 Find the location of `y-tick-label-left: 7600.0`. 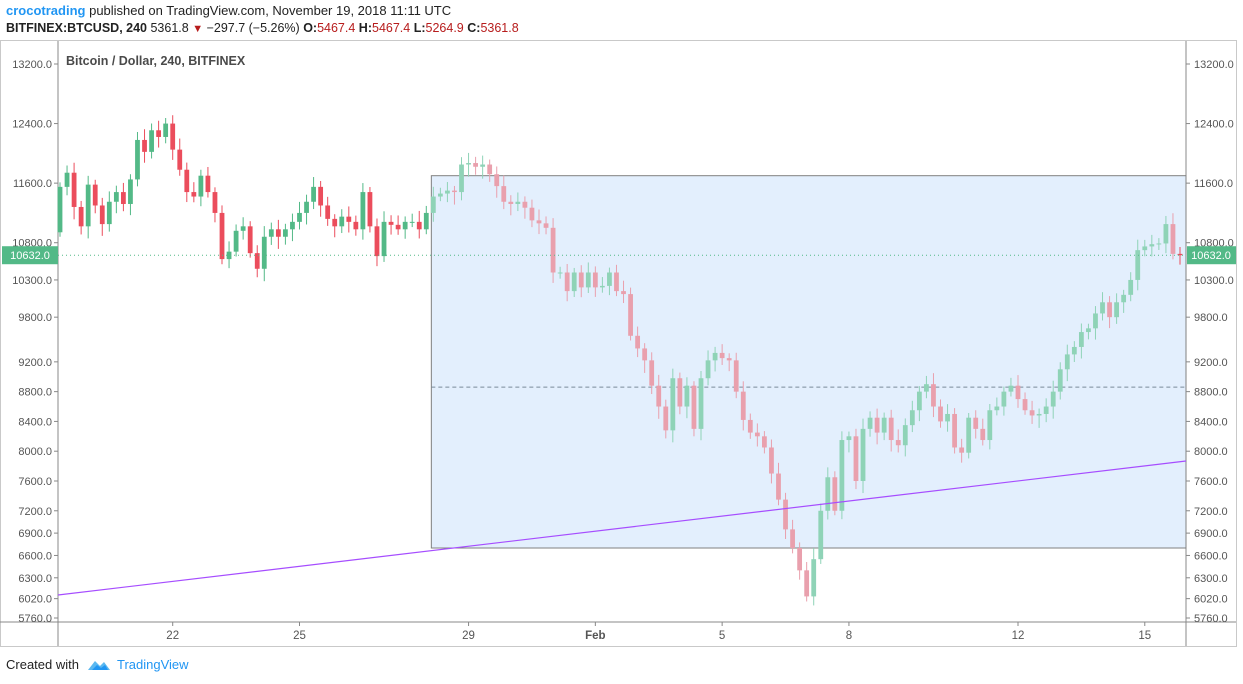

y-tick-label-left: 7600.0 is located at coordinates (35, 482).